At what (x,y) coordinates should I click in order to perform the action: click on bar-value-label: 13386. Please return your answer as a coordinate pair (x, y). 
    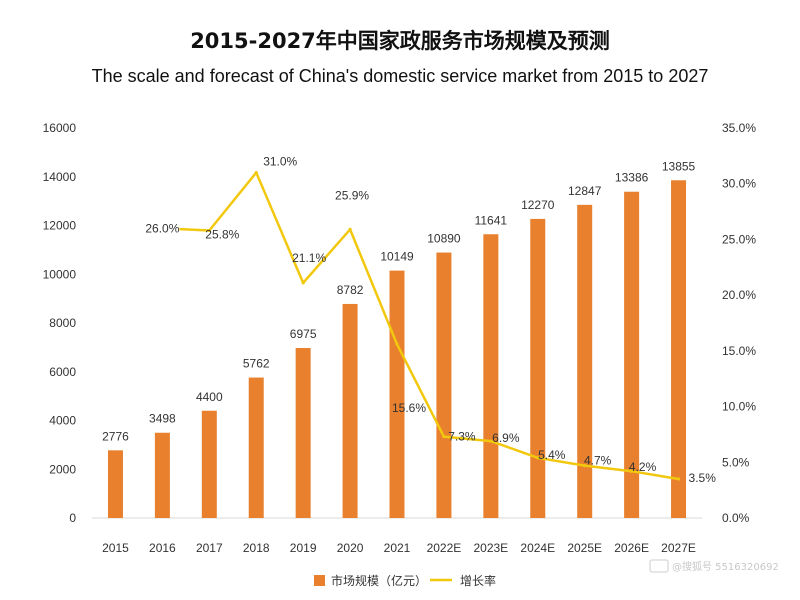
    Looking at the image, I should click on (632, 178).